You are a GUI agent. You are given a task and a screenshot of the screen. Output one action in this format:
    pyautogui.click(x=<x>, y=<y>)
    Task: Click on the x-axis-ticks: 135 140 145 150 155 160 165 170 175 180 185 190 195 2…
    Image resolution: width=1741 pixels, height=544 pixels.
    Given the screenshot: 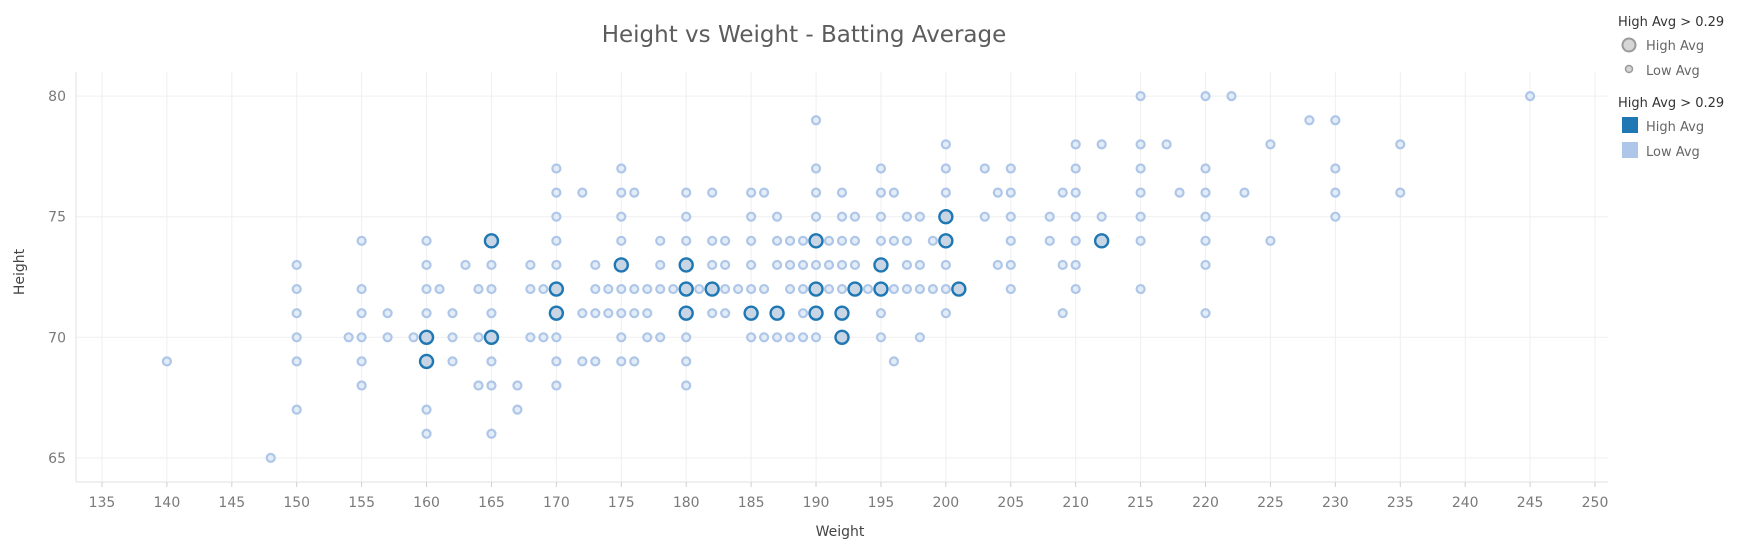 What is the action you would take?
    pyautogui.click(x=849, y=496)
    